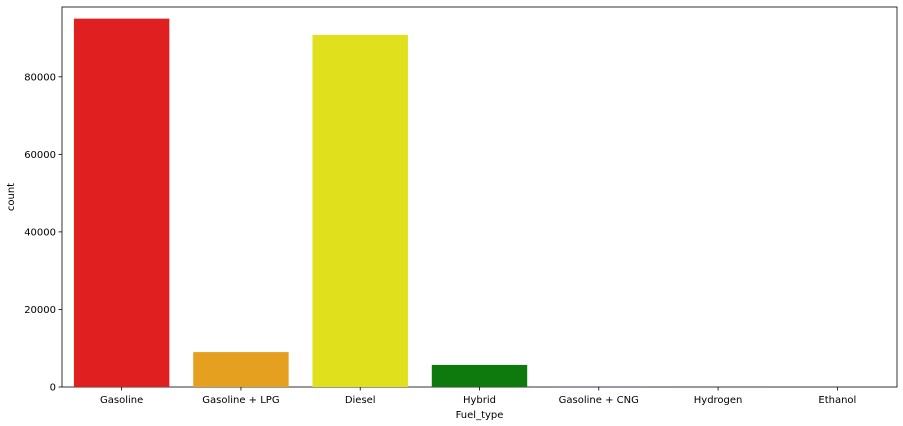  Describe the element at coordinates (53, 388) in the screenshot. I see `y-tick-label: 0` at that location.